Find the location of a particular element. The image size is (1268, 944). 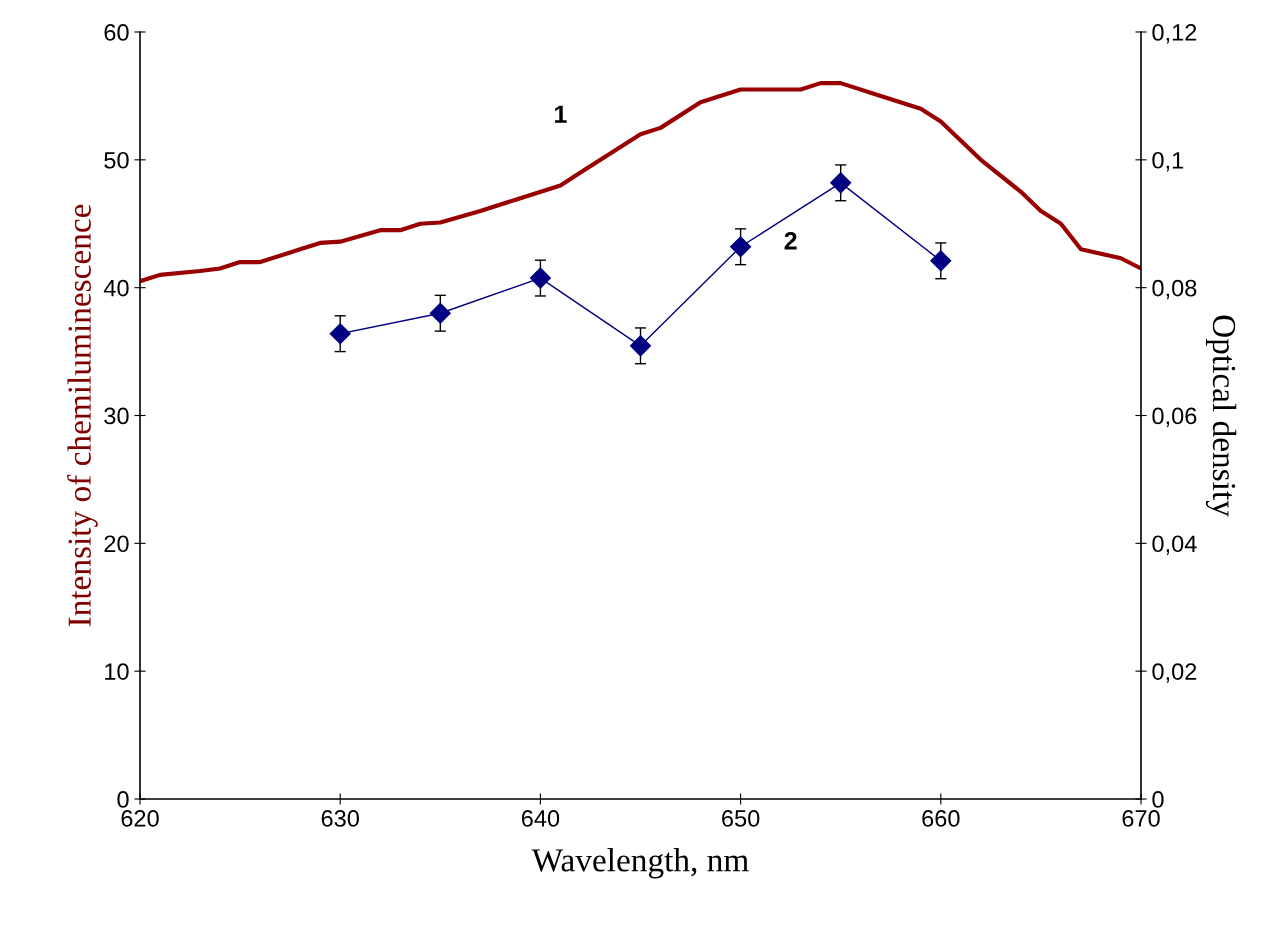

y2-tick-label: 0,04 is located at coordinates (1174, 545).